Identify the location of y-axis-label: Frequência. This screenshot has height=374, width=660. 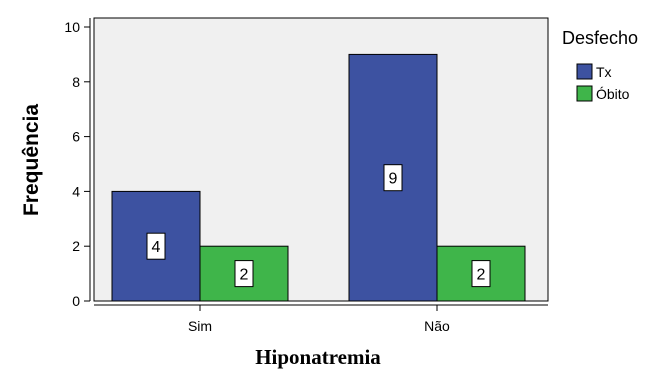
(31, 160).